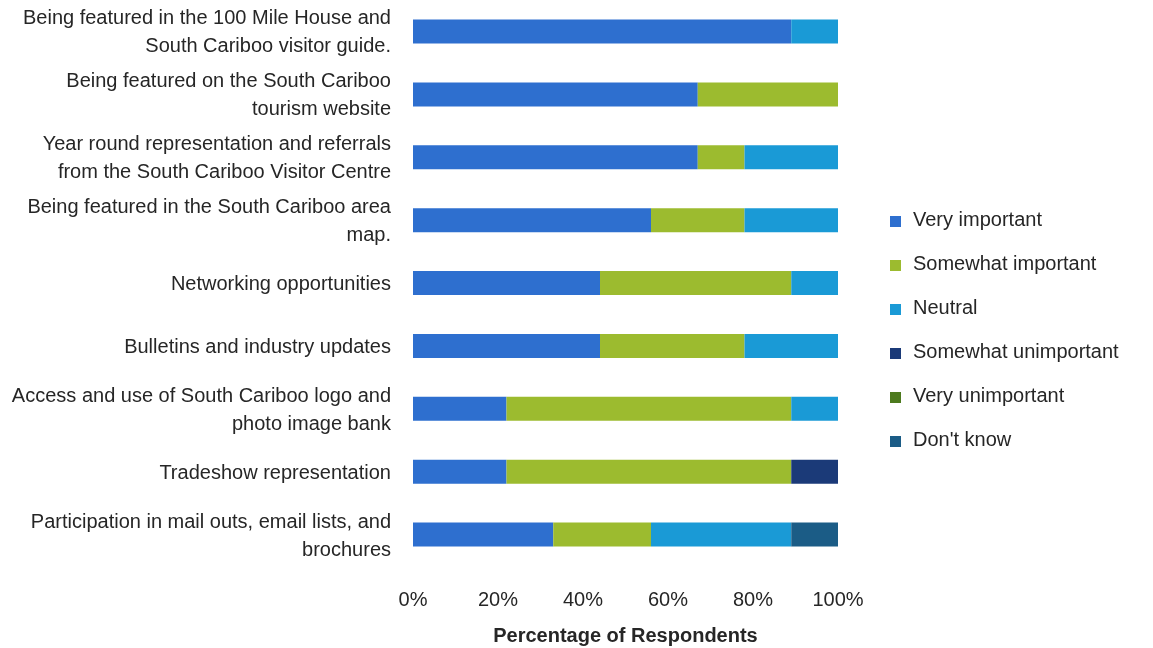 Image resolution: width=1153 pixels, height=648 pixels. What do you see at coordinates (257, 345) in the screenshot?
I see `y-tick-label: Bulletins and industry updates` at bounding box center [257, 345].